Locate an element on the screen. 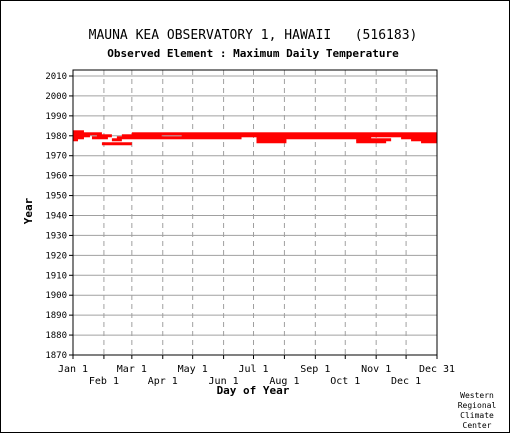 The width and height of the screenshot is (510, 436). y-tick-label-1950: 1950 is located at coordinates (56, 197).